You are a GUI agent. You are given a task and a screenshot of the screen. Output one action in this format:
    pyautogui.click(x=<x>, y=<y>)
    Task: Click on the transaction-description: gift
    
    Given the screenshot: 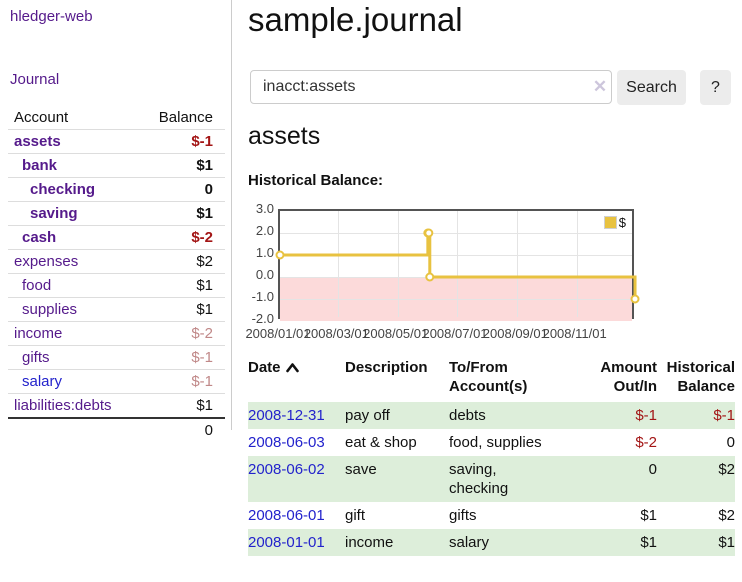 What is the action you would take?
    pyautogui.click(x=355, y=515)
    